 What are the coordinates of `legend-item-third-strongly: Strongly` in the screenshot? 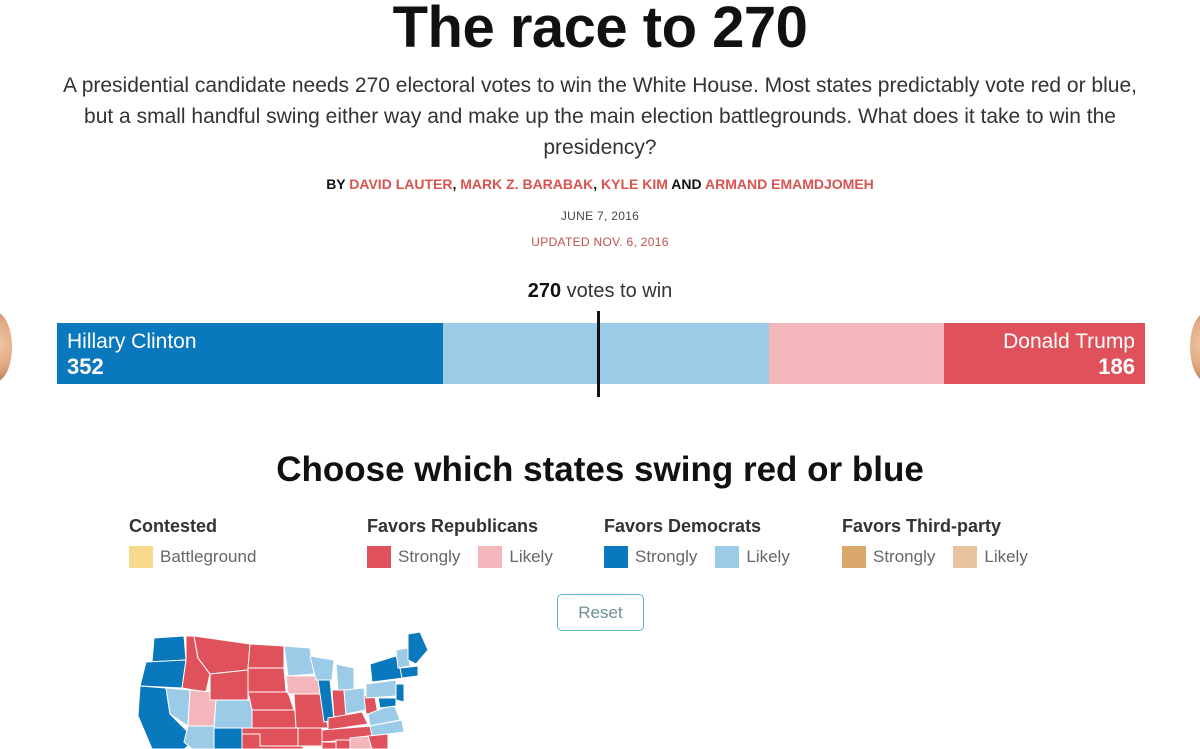 It's located at (888, 557).